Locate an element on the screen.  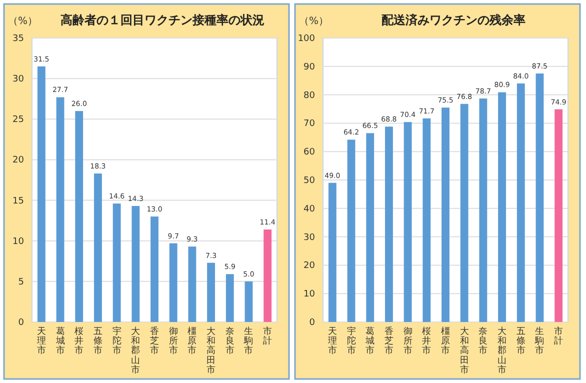
chart-title: 高齢者の１回目ワクチン接種率の状況 is located at coordinates (162, 20).